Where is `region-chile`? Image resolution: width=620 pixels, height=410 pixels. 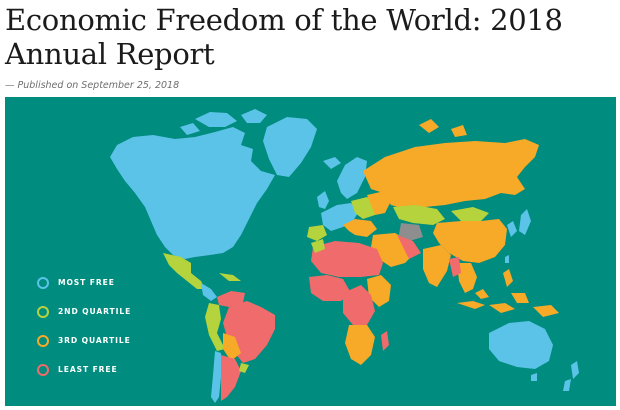 region-chile is located at coordinates (216, 377).